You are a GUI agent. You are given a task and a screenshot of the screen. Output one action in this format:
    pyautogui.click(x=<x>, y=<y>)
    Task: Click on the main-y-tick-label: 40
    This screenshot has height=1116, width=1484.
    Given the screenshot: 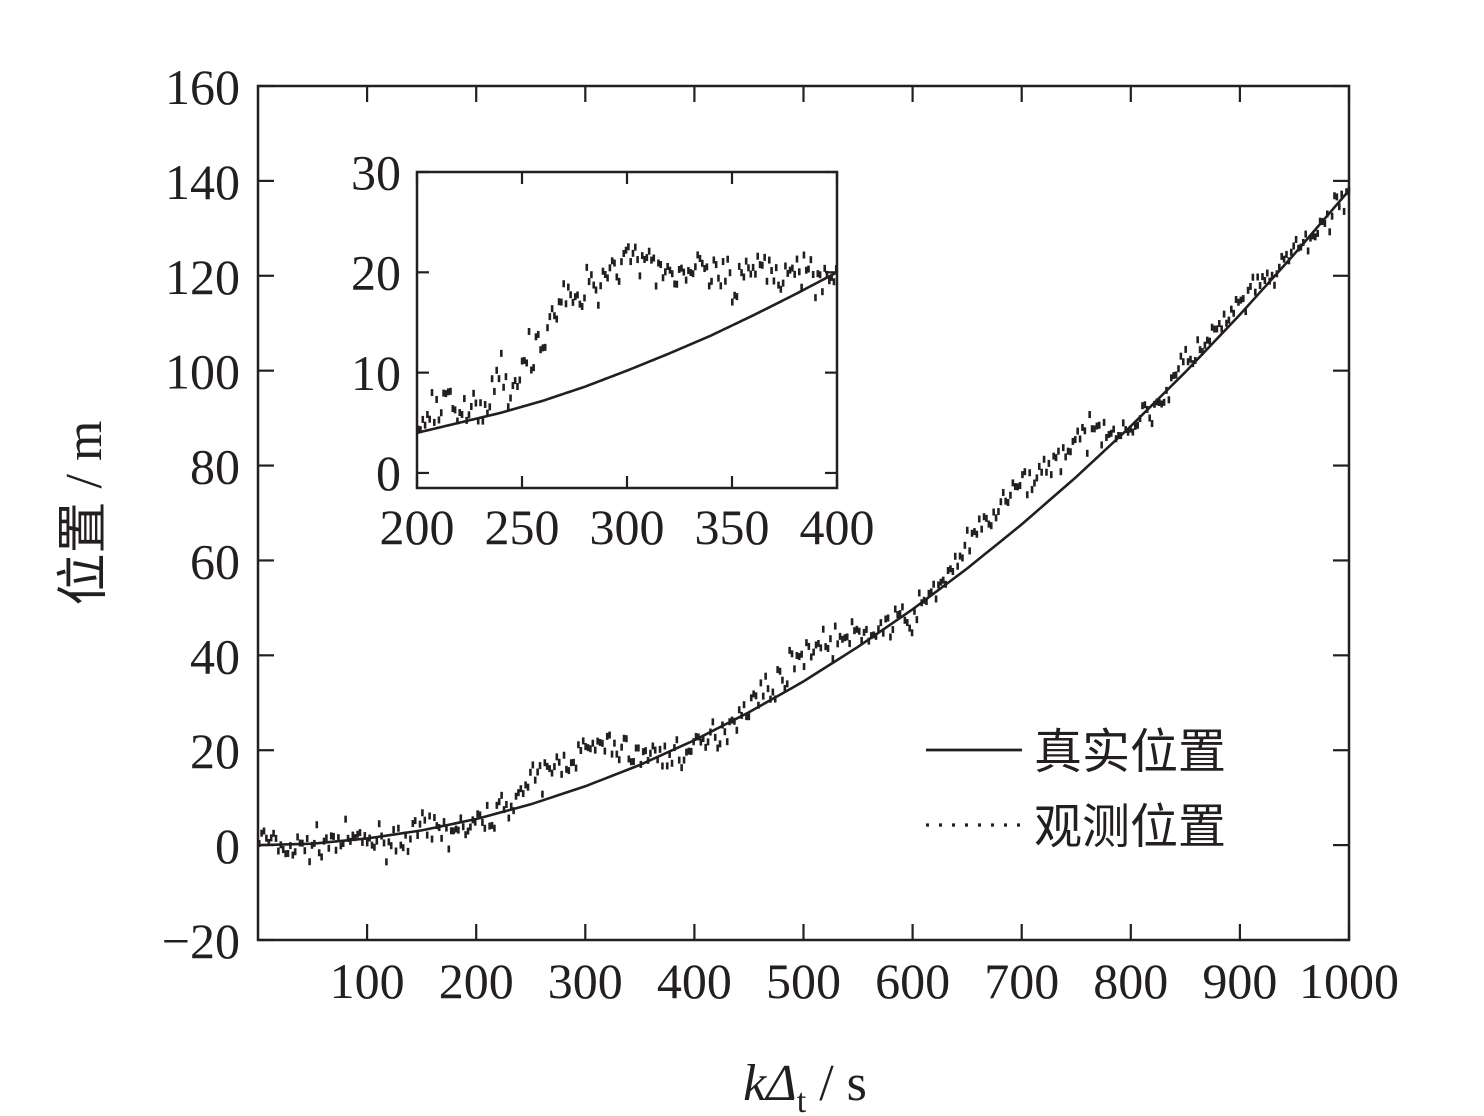 What is the action you would take?
    pyautogui.click(x=215, y=656)
    